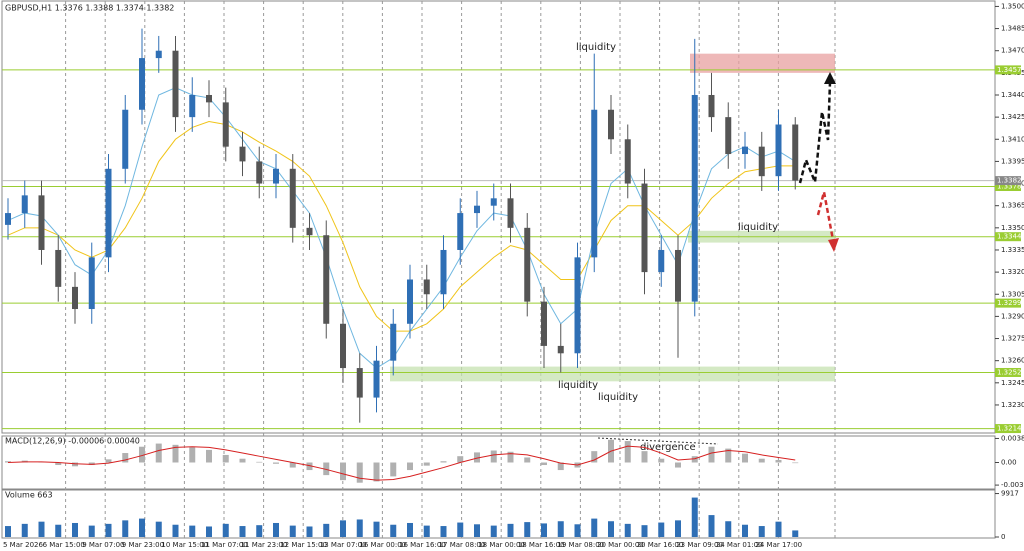 This screenshot has height=551, width=1024. I want to click on price-tag, so click(1008, 181).